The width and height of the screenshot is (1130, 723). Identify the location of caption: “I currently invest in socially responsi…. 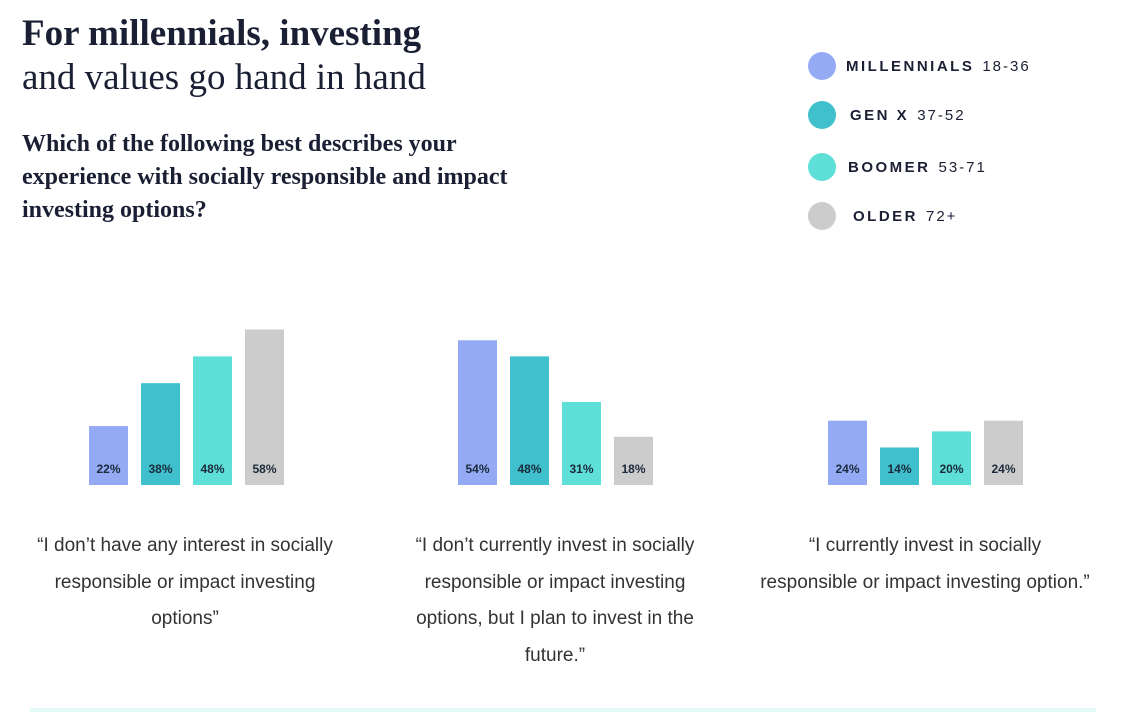
(925, 564).